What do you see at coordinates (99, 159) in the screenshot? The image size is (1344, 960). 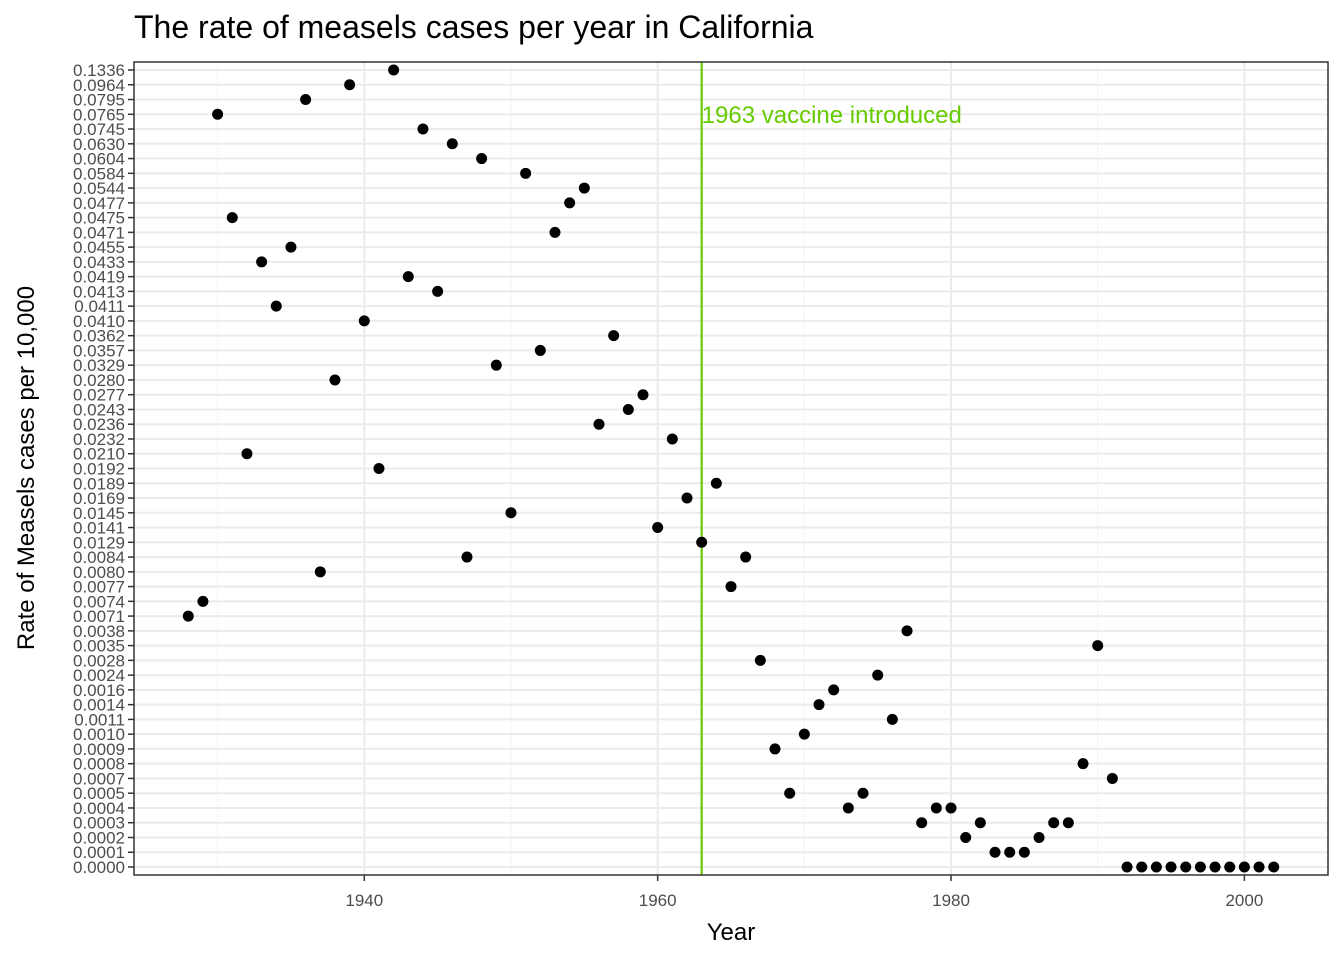 I see `y-tick-label: 0.0604` at bounding box center [99, 159].